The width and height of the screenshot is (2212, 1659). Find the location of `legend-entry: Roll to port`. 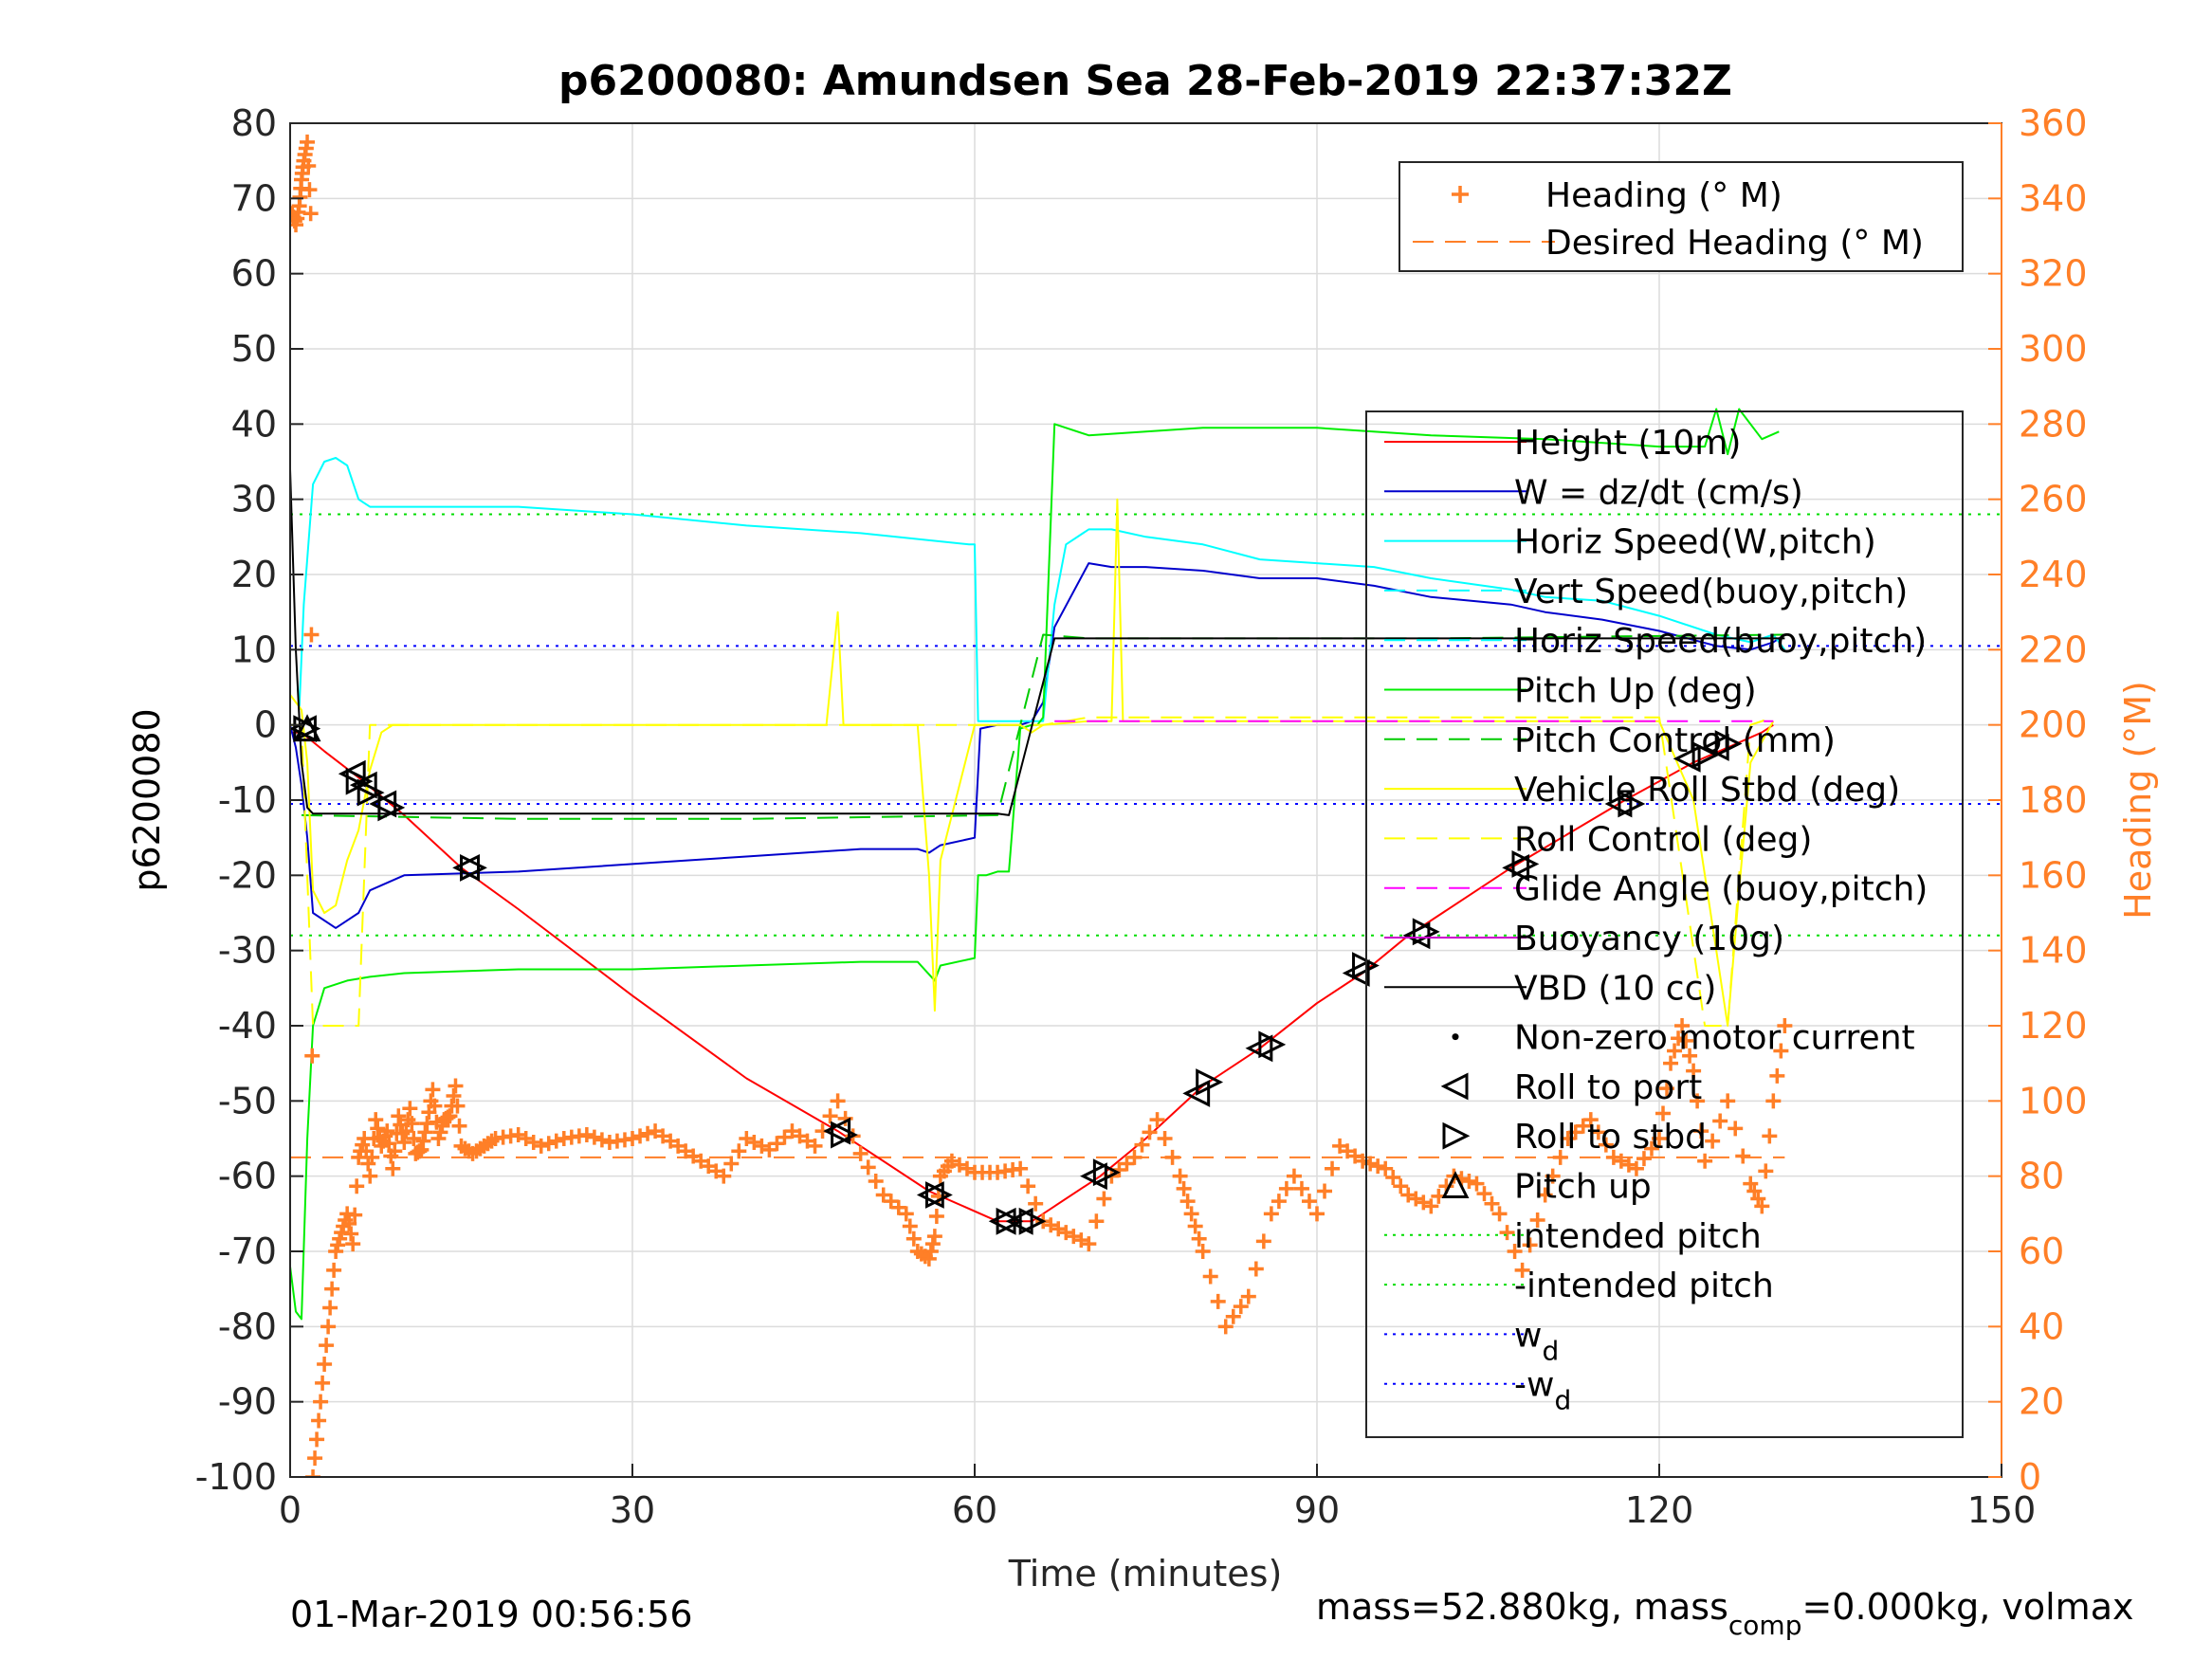

legend-entry: Roll to port is located at coordinates (1571, 1087).